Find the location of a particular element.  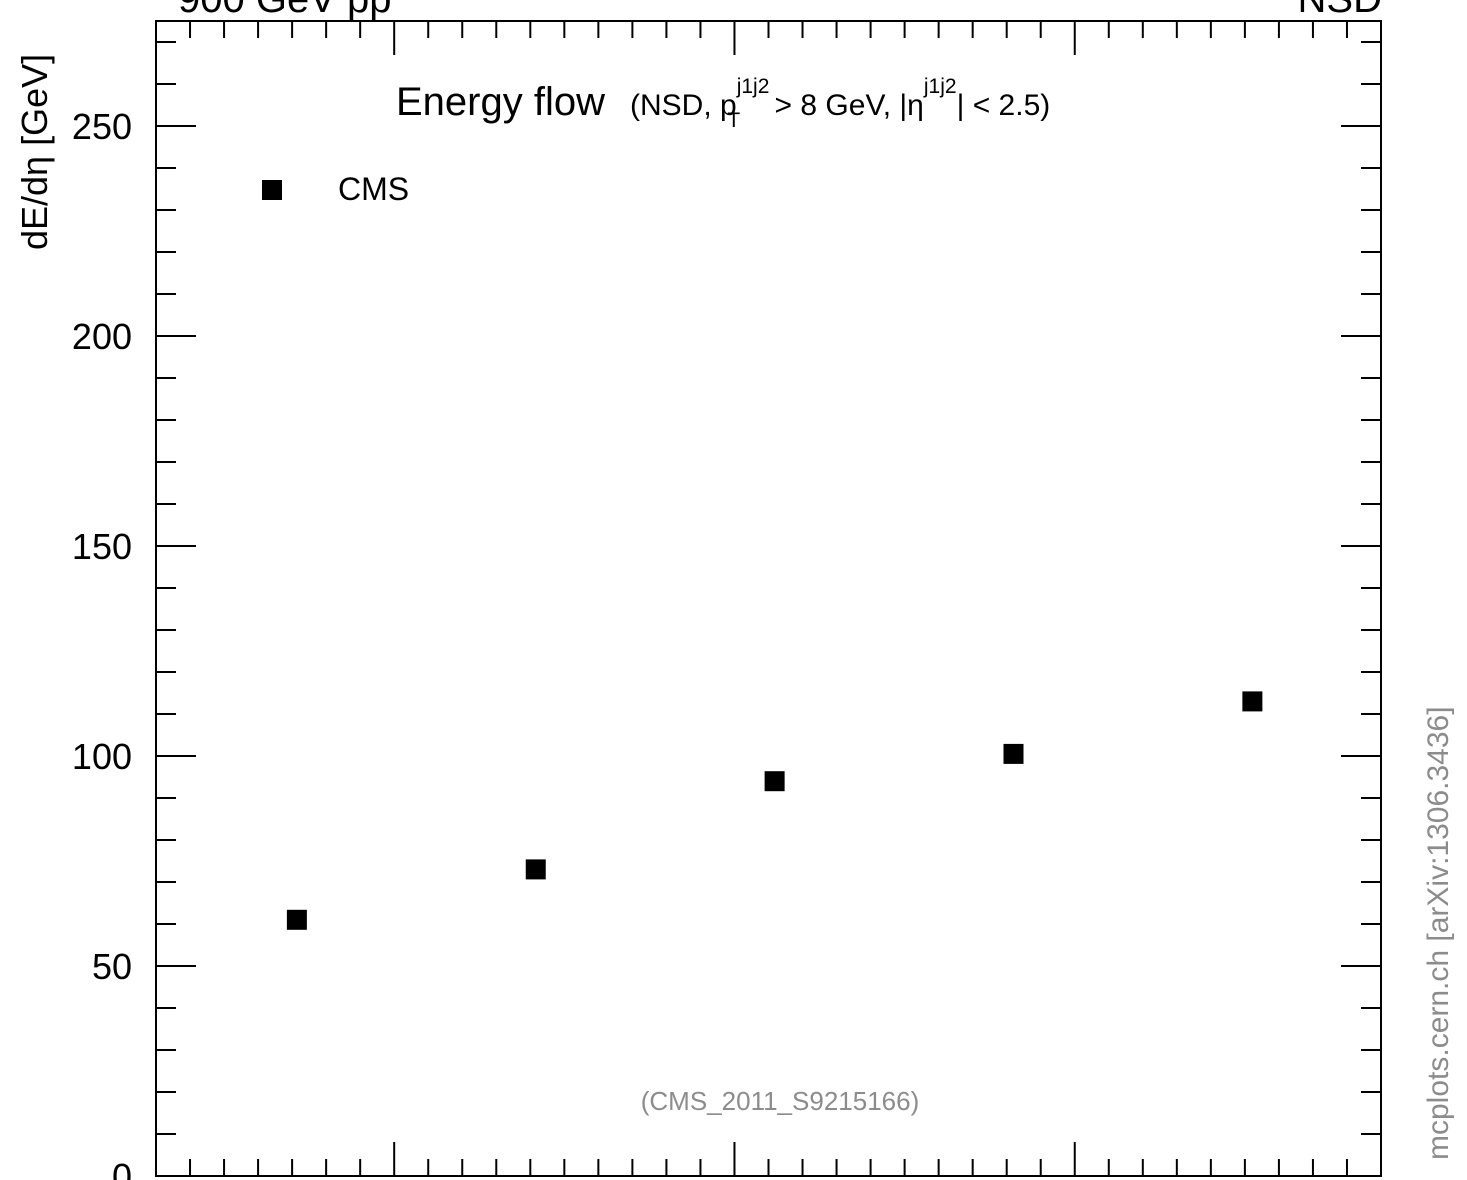

title-sub-sup2: j1j2 is located at coordinates (940, 86).